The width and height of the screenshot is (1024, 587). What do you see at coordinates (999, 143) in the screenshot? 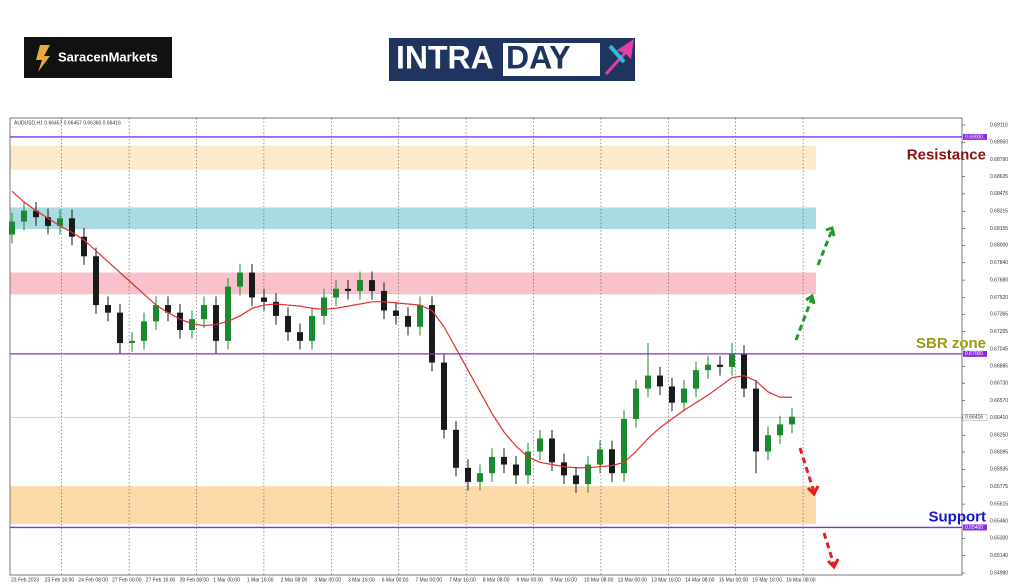
I see `y-tick-label: 0.68950` at bounding box center [999, 143].